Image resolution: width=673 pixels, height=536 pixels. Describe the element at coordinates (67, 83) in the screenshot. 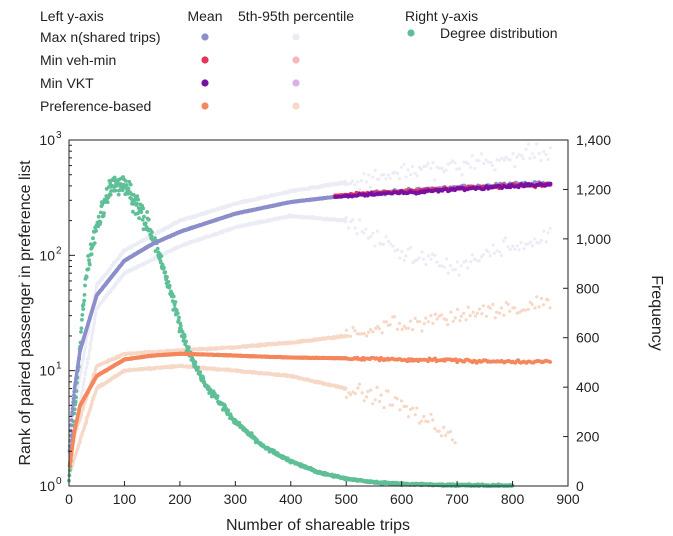

I see `legend-label: Min VKT` at that location.